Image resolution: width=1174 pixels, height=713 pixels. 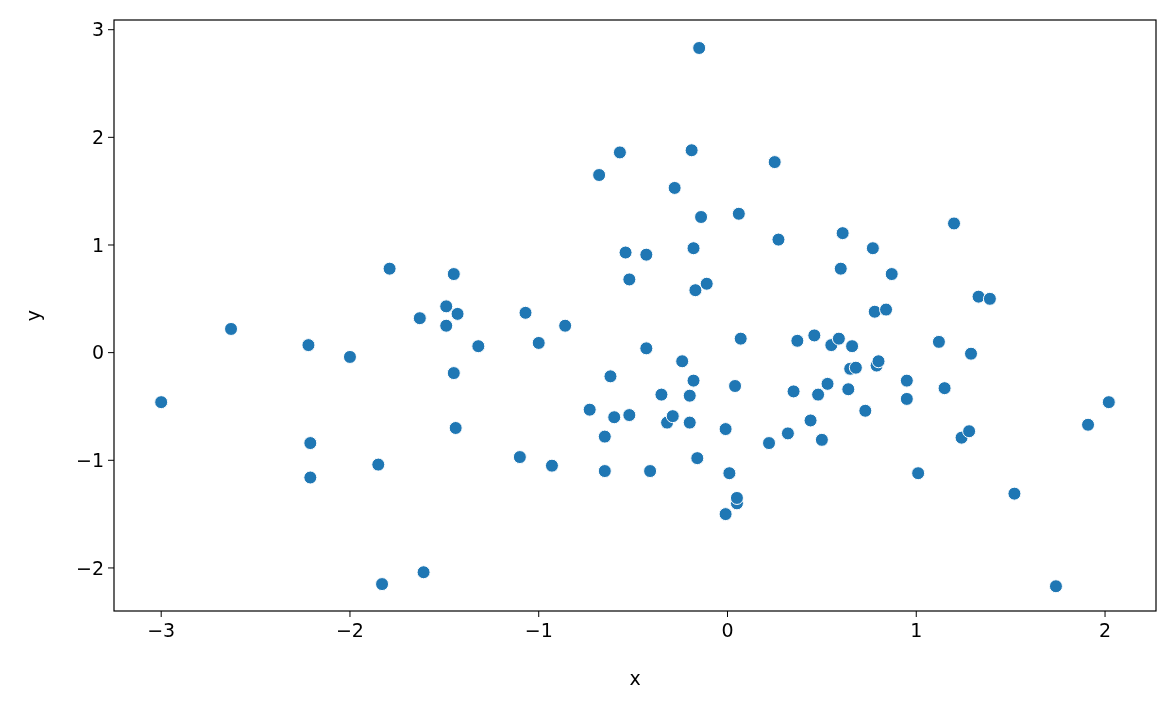 What do you see at coordinates (538, 630) in the screenshot?
I see `x-tick-label: −1` at bounding box center [538, 630].